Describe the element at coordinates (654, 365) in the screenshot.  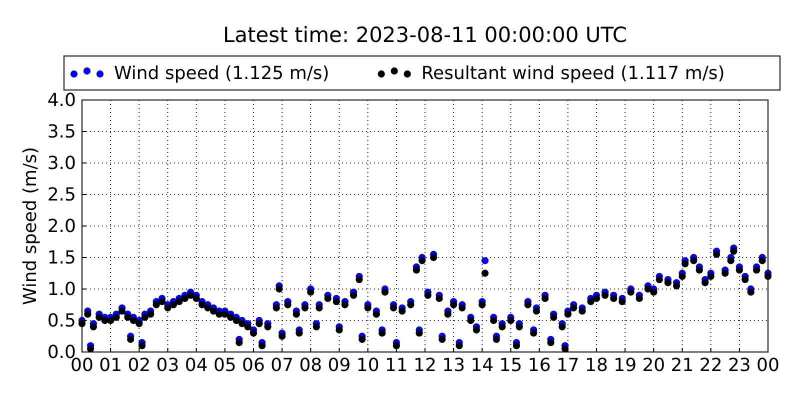
I see `x-tick-label: 20` at that location.